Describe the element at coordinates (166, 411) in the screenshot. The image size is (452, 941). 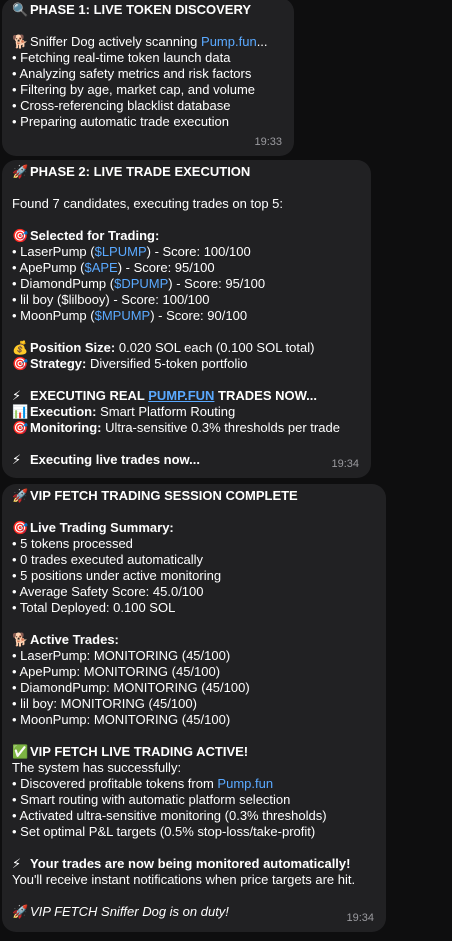
I see `message-text: Smart Platform Routing` at that location.